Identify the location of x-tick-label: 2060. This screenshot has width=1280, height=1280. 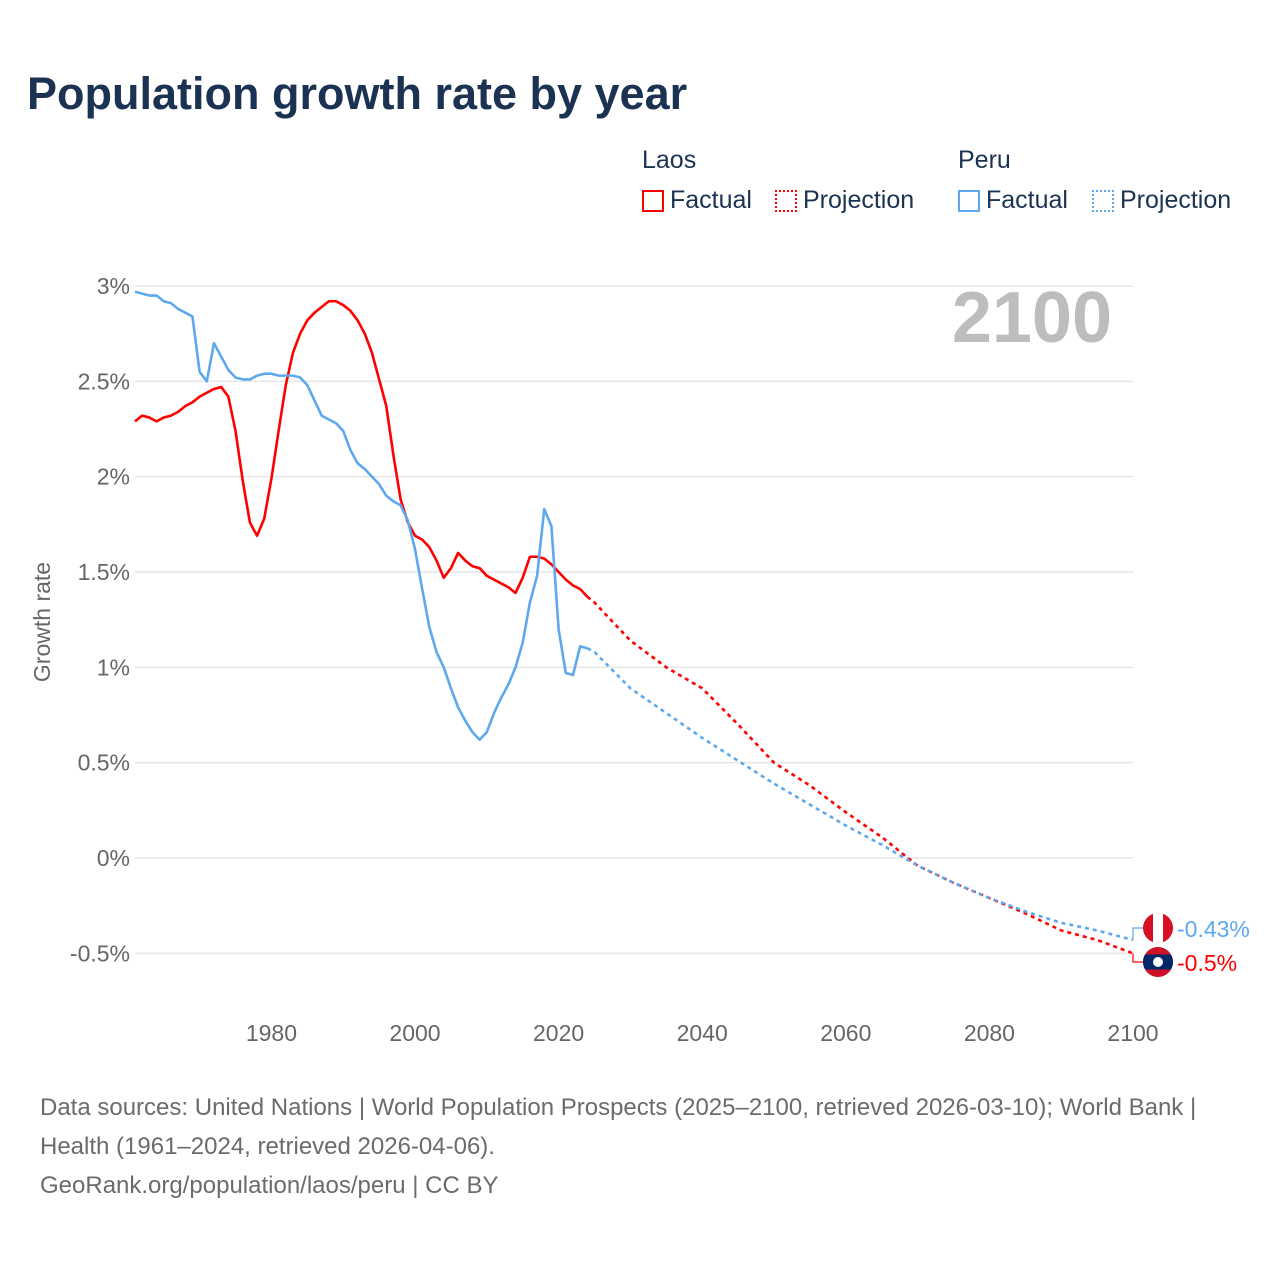
(845, 1033).